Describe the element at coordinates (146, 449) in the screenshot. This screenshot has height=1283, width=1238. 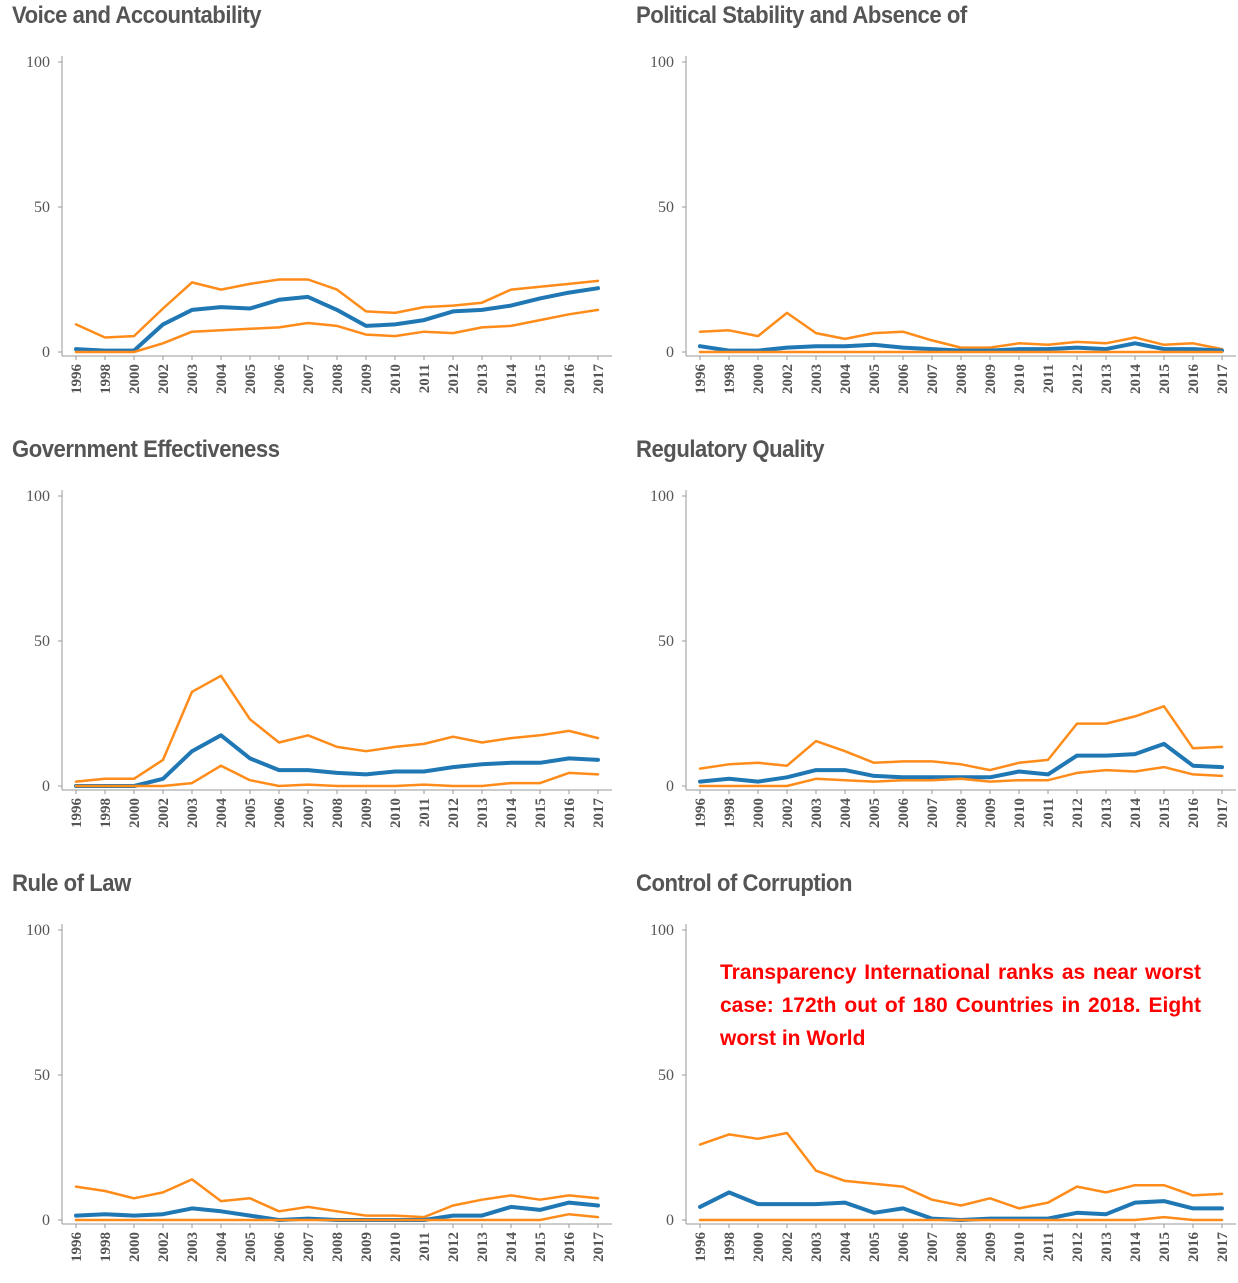
I see `chart-title: Government Effectiveness` at that location.